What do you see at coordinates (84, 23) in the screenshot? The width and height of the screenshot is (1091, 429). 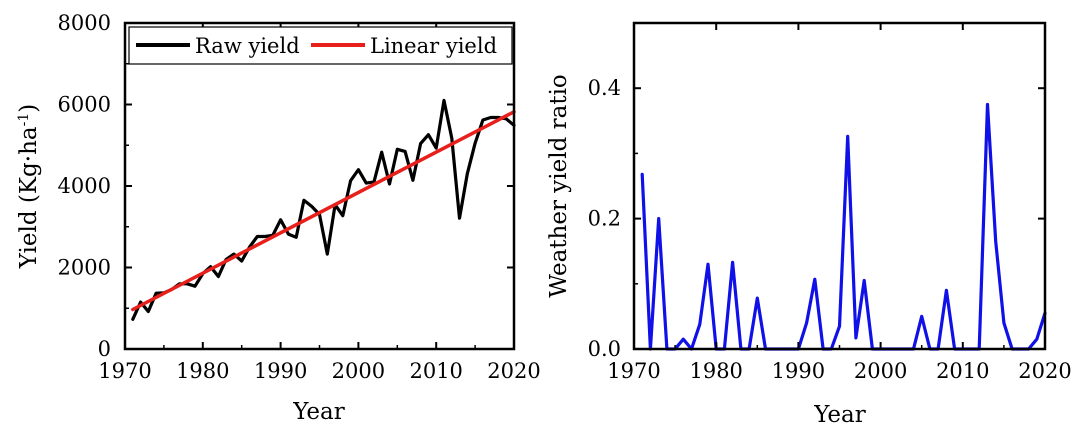 I see `yield-y-tick-label: 8000` at bounding box center [84, 23].